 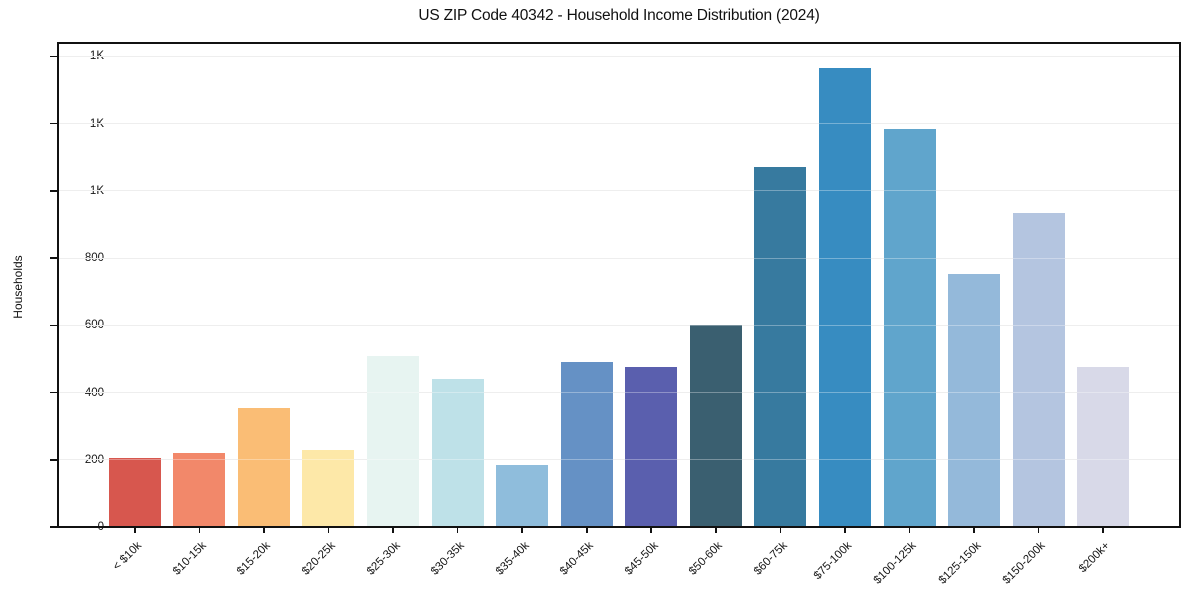 What do you see at coordinates (706, 558) in the screenshot?
I see `x-tick-label: $50-60k` at bounding box center [706, 558].